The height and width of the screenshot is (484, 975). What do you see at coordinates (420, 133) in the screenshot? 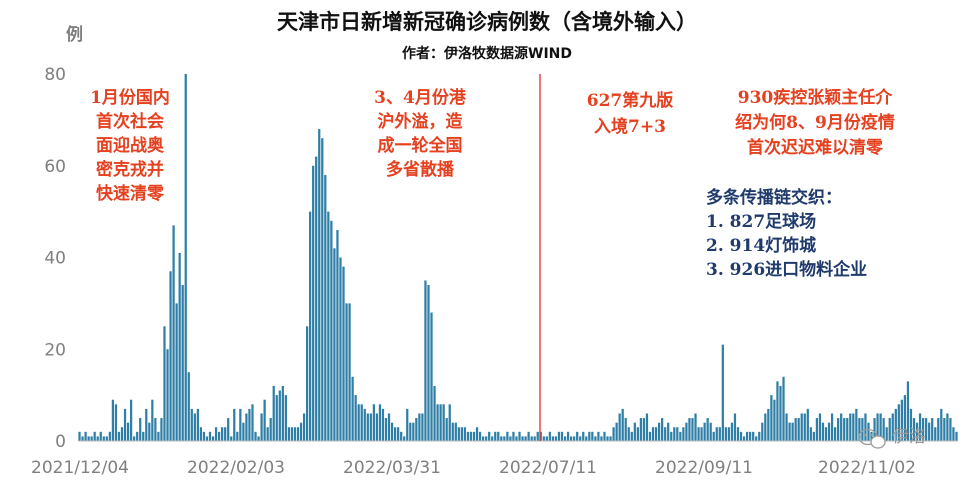
I see `annotation: 3、4月份港沪外溢，造成一轮全国多省散播` at bounding box center [420, 133].